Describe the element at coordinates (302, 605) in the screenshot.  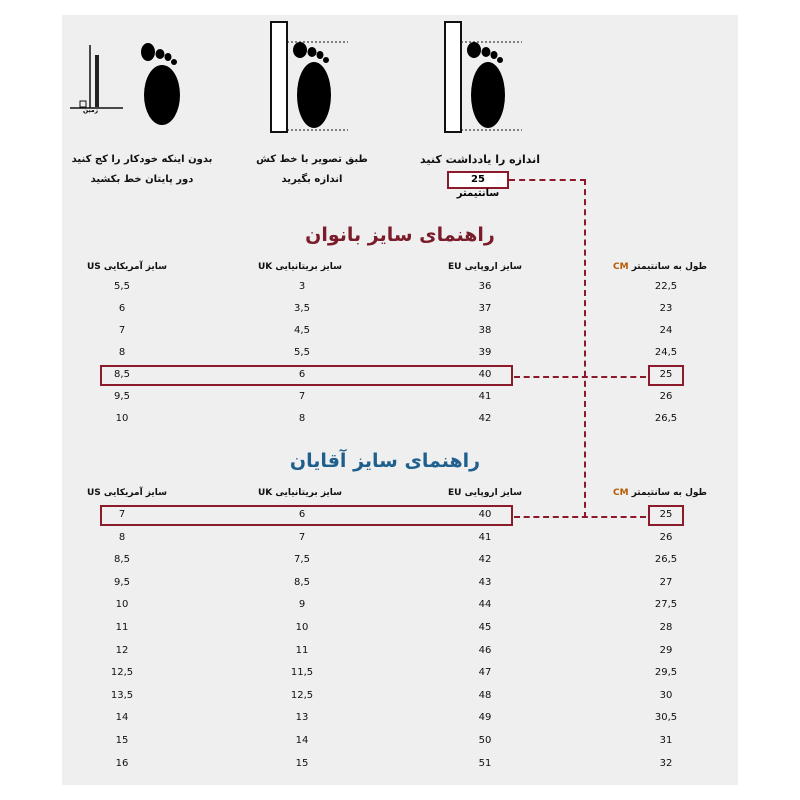
I see `men-cell-uk: 9` at that location.